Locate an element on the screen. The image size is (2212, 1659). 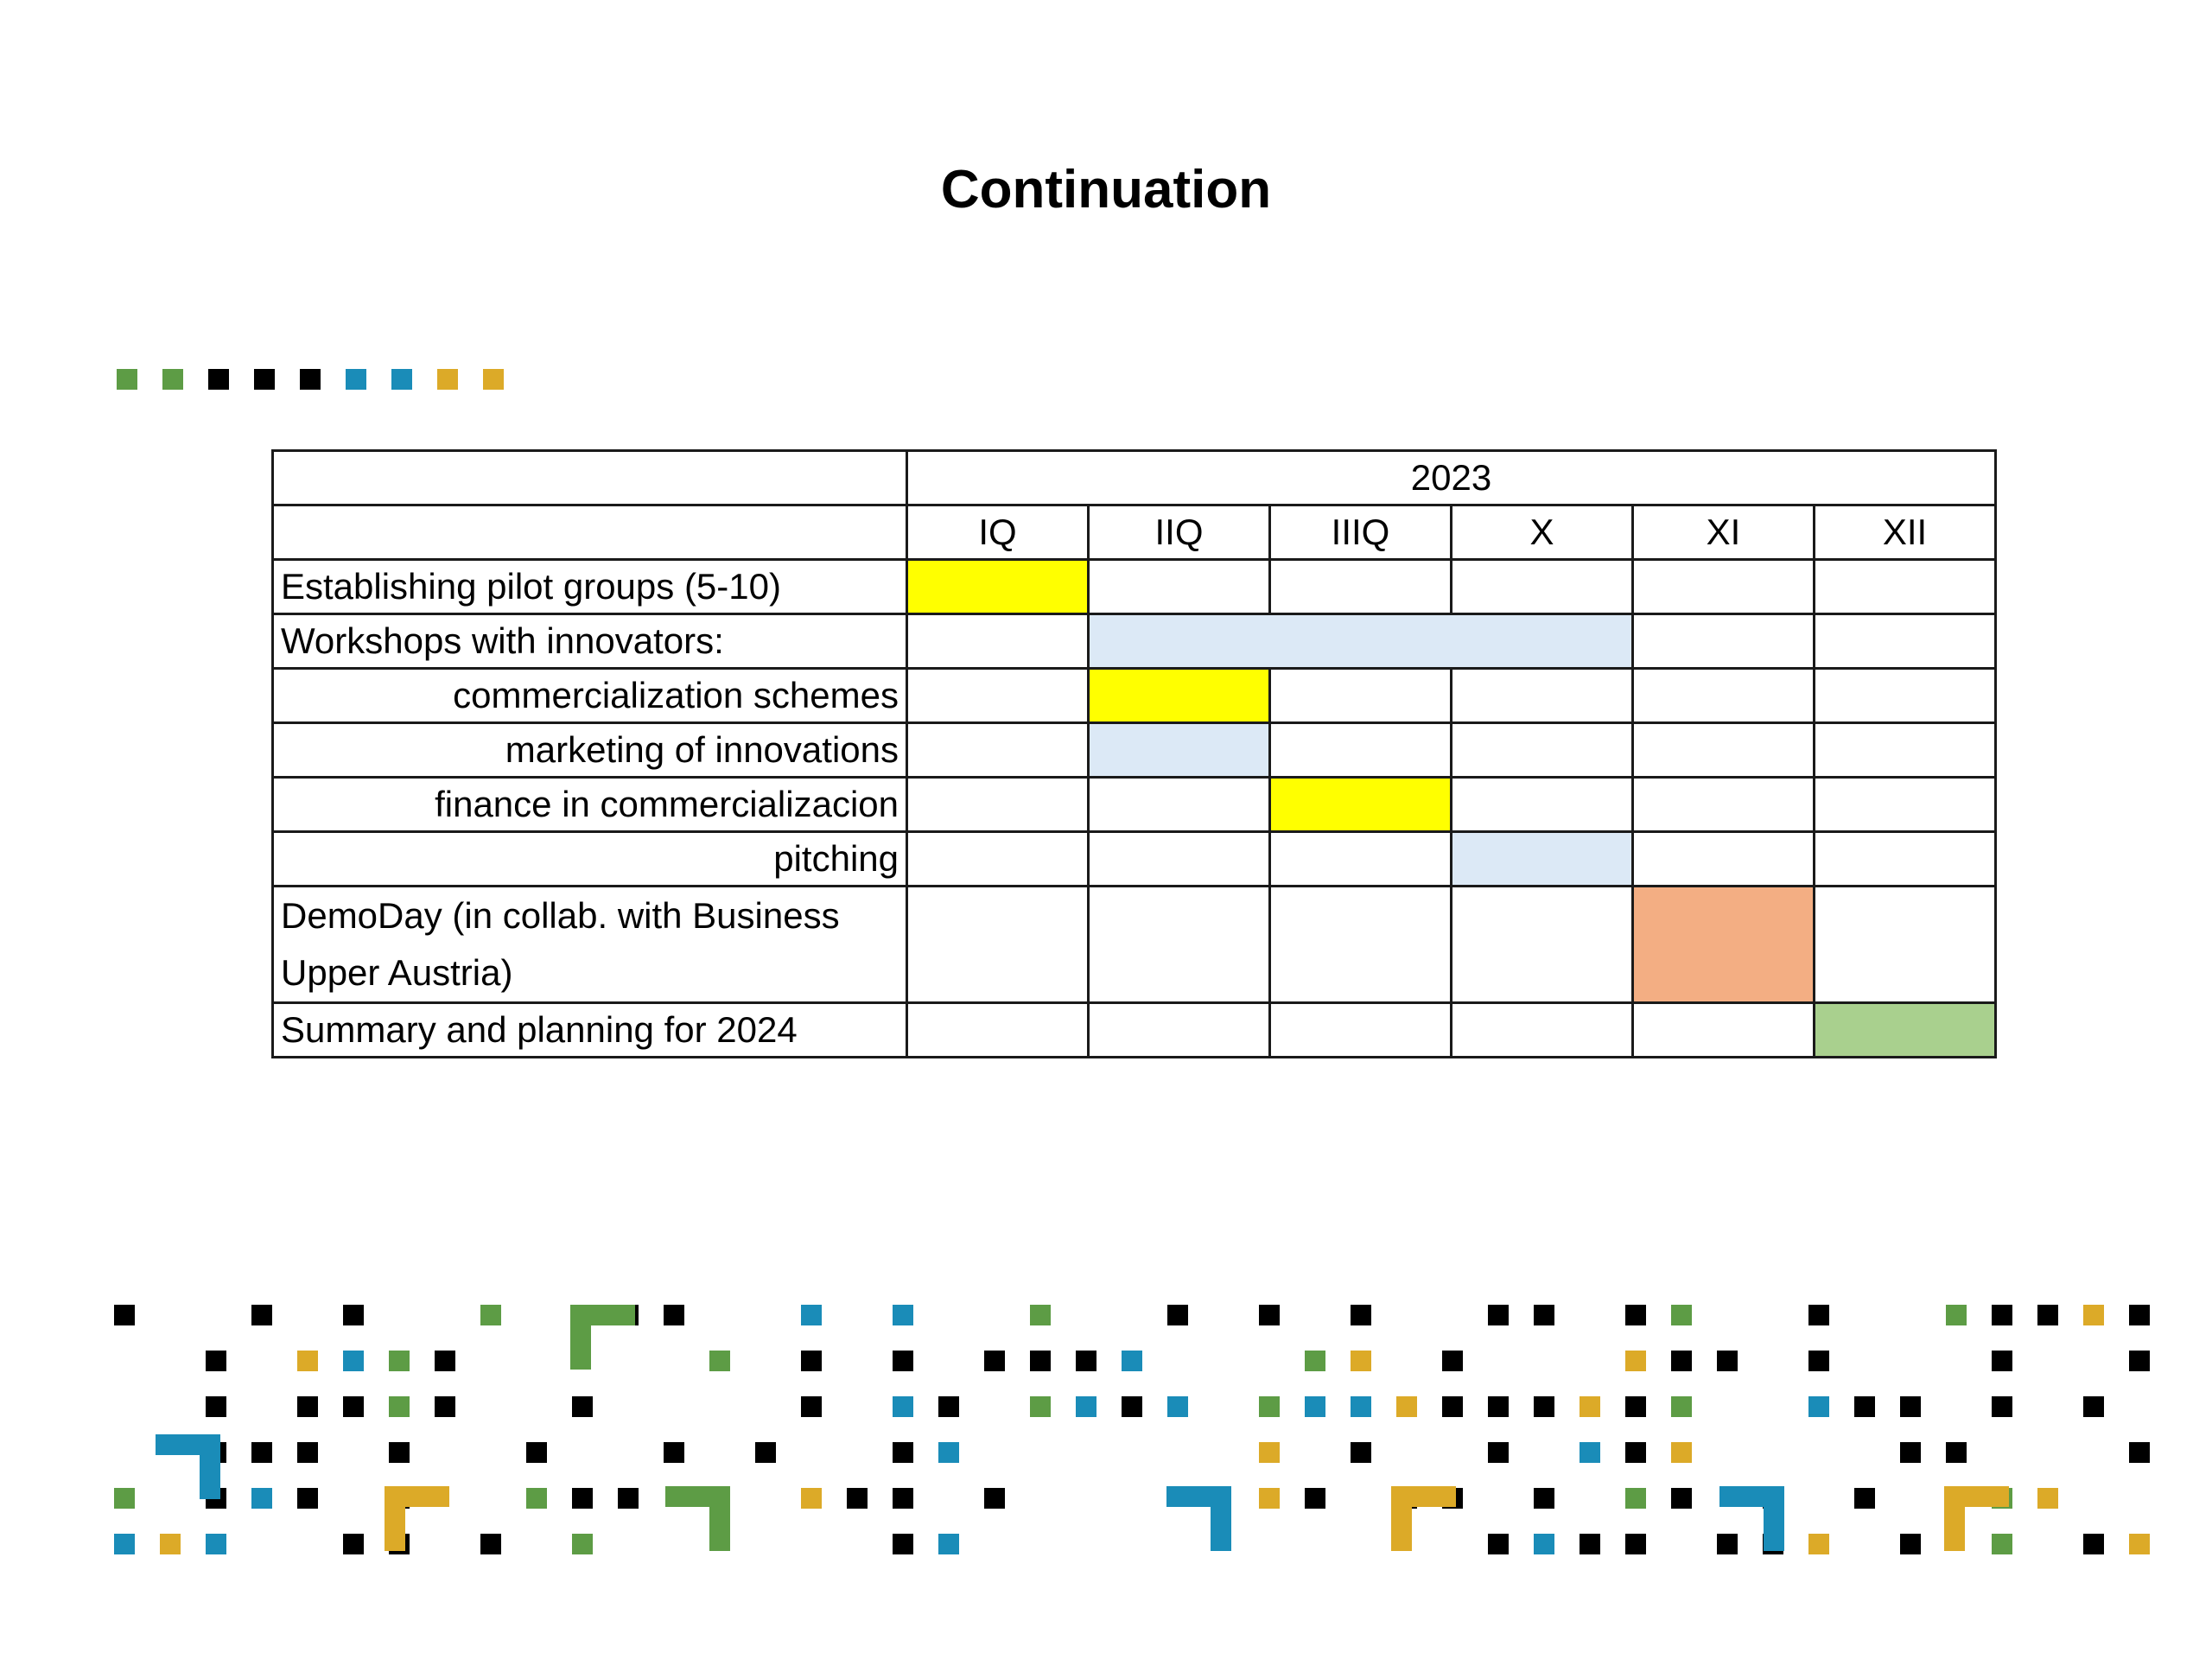
task-row: marketing of innovations is located at coordinates (1134, 750).